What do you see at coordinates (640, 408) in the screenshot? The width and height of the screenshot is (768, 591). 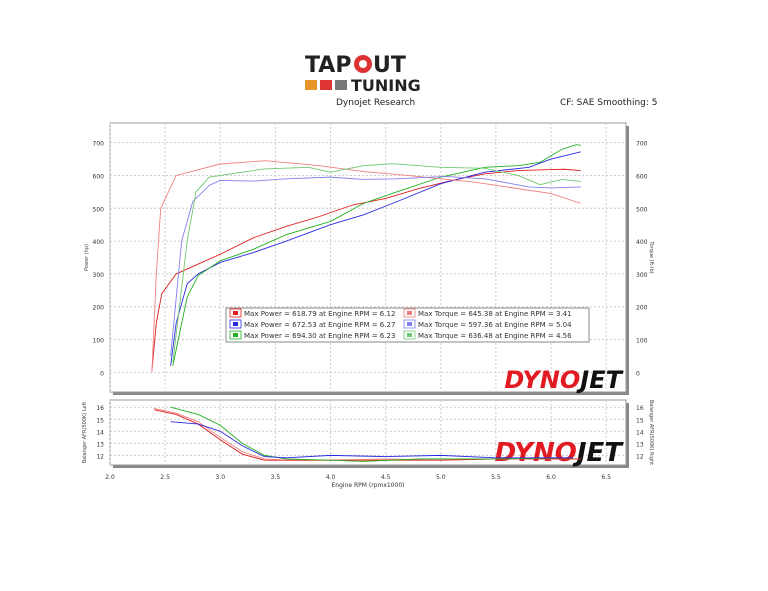 I see `y2-tick-label: 16` at bounding box center [640, 408].